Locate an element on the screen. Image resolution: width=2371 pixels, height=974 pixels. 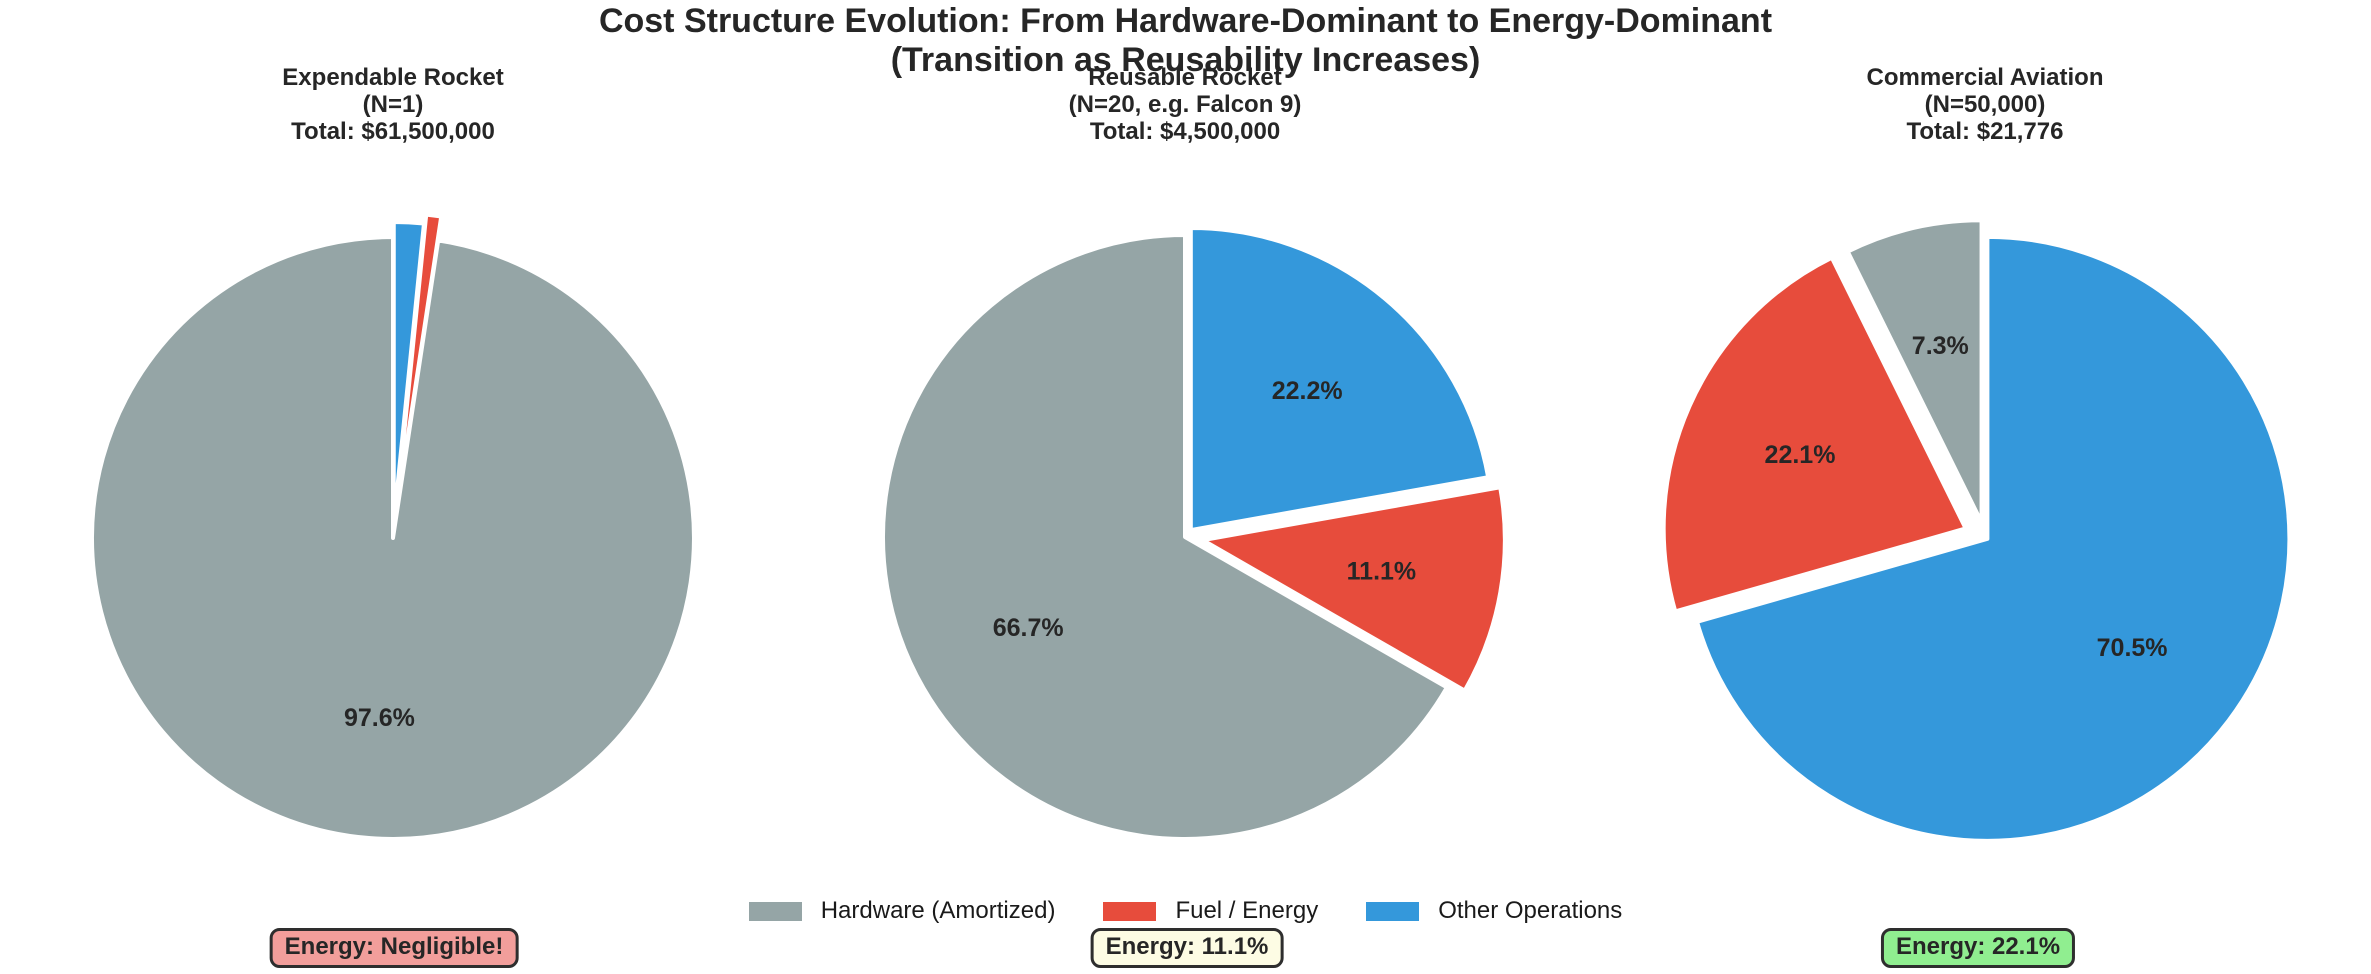
pie-2-wedge-fuel is located at coordinates (1353, 589).